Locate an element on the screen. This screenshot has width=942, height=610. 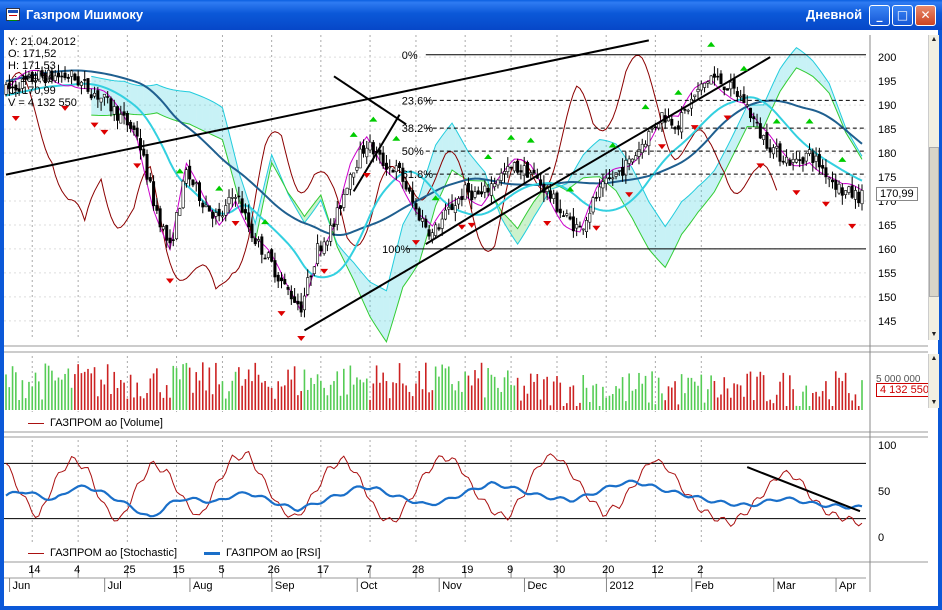
volume-scroll-down-icon: ▼ is located at coordinates (934, 402).